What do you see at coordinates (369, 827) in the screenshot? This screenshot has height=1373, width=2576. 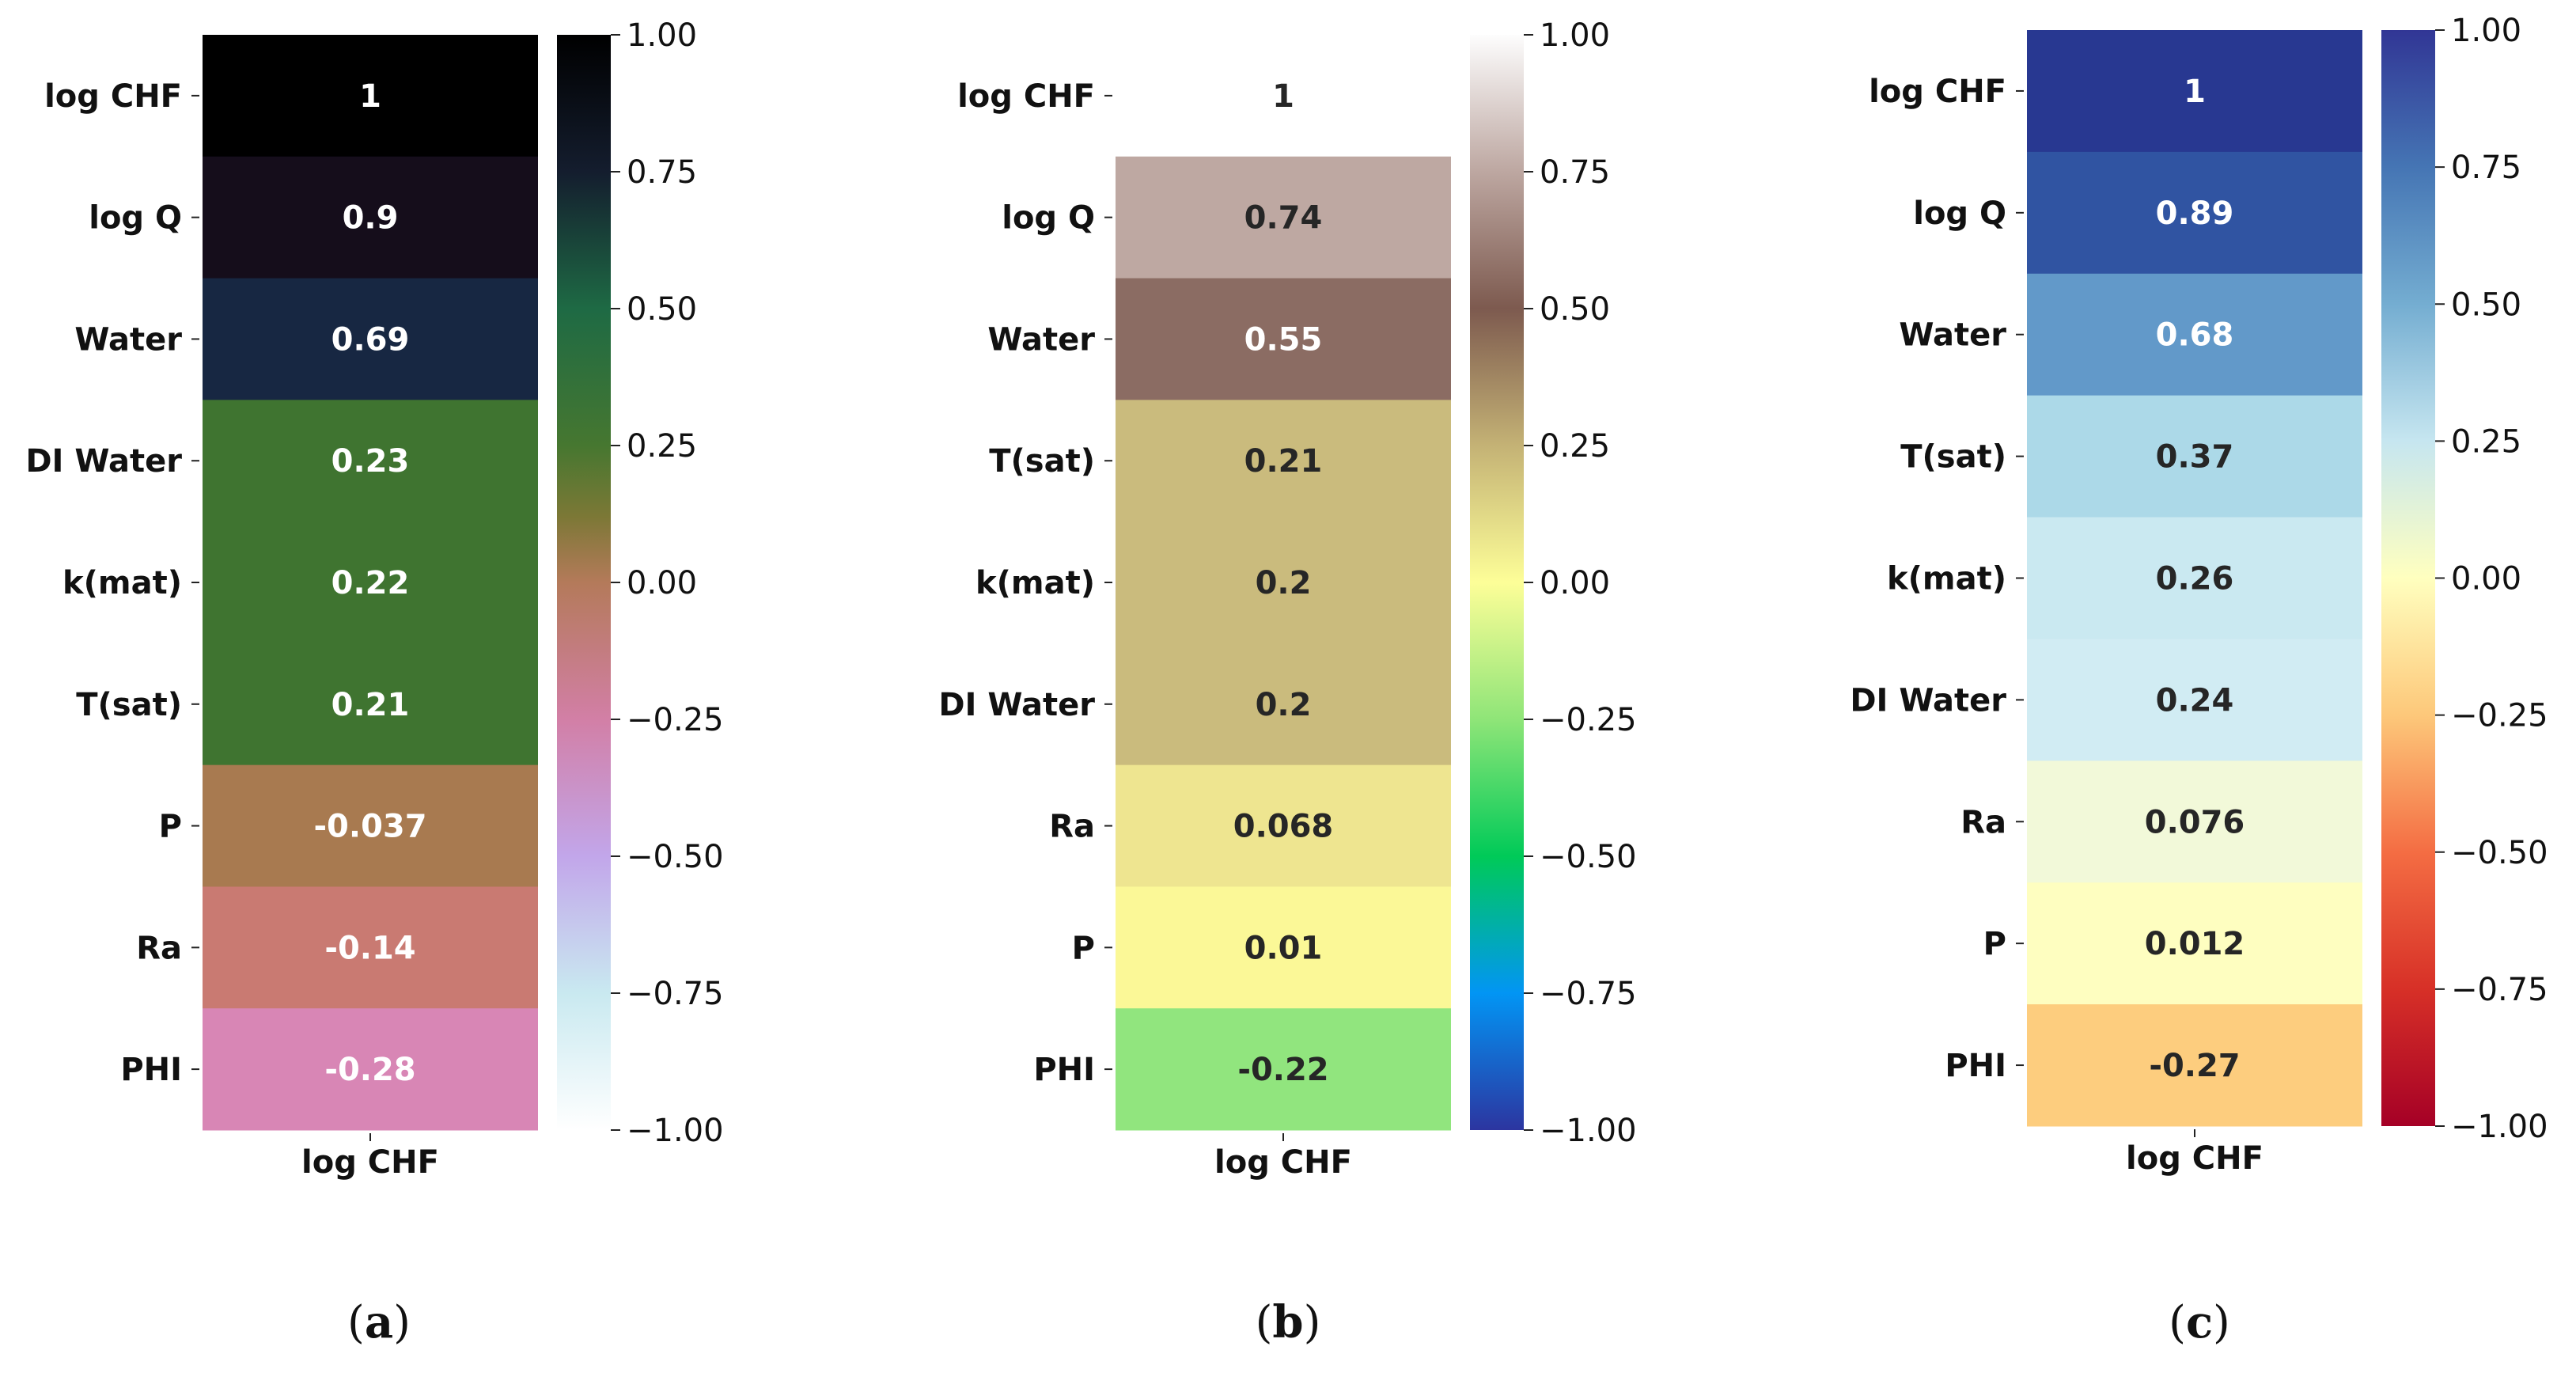 I see `cell-value: -0.037` at bounding box center [369, 827].